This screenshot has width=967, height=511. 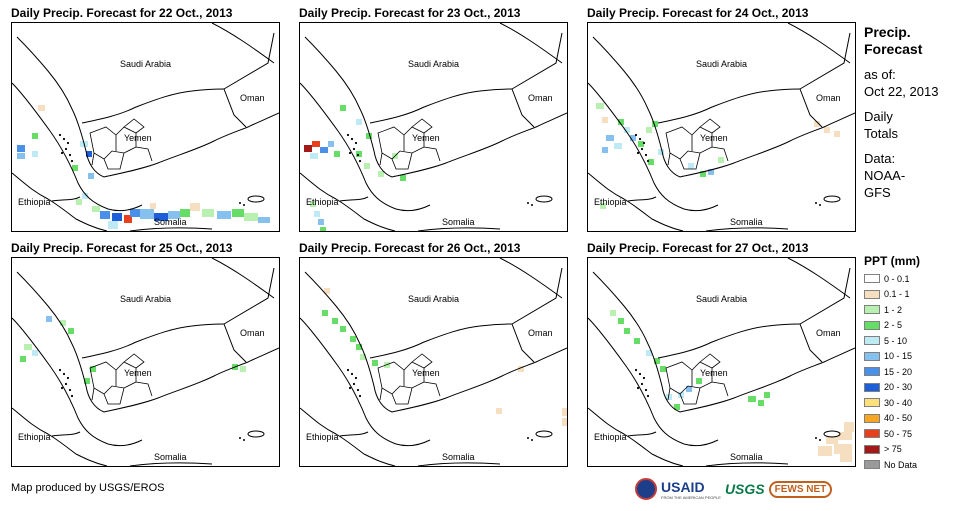 I want to click on info-heading-2: Forecast, so click(x=893, y=49).